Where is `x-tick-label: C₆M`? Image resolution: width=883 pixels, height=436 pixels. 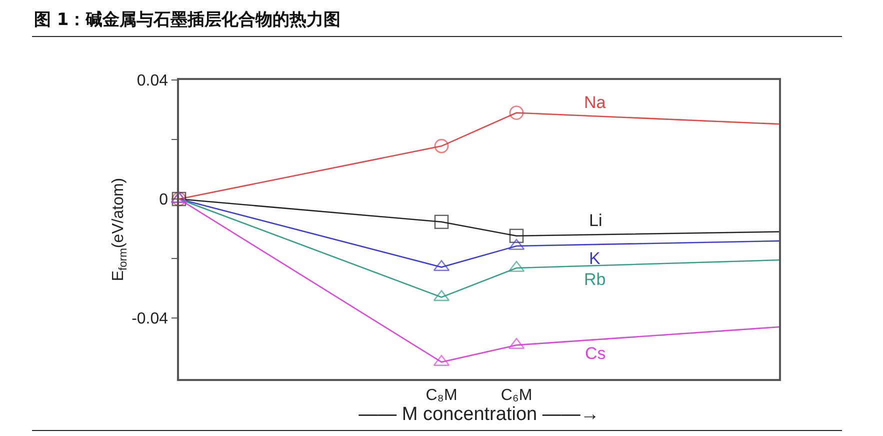 x-tick-label: C₆M is located at coordinates (516, 395).